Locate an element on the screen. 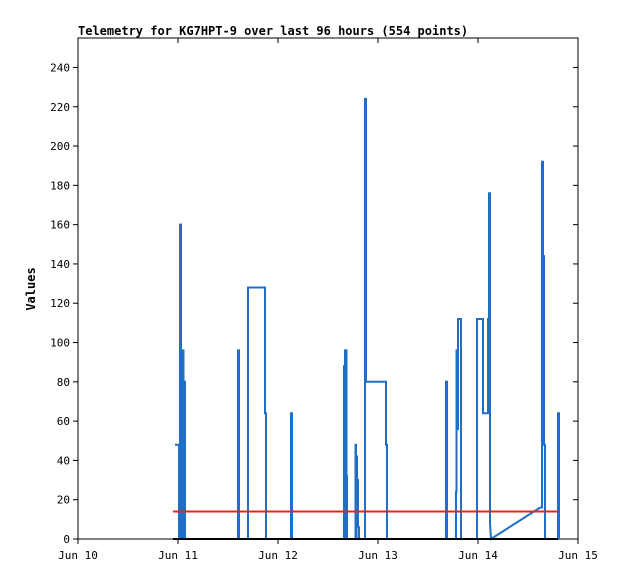 This screenshot has width=618, height=579. y-axis-label: Values is located at coordinates (31, 288).